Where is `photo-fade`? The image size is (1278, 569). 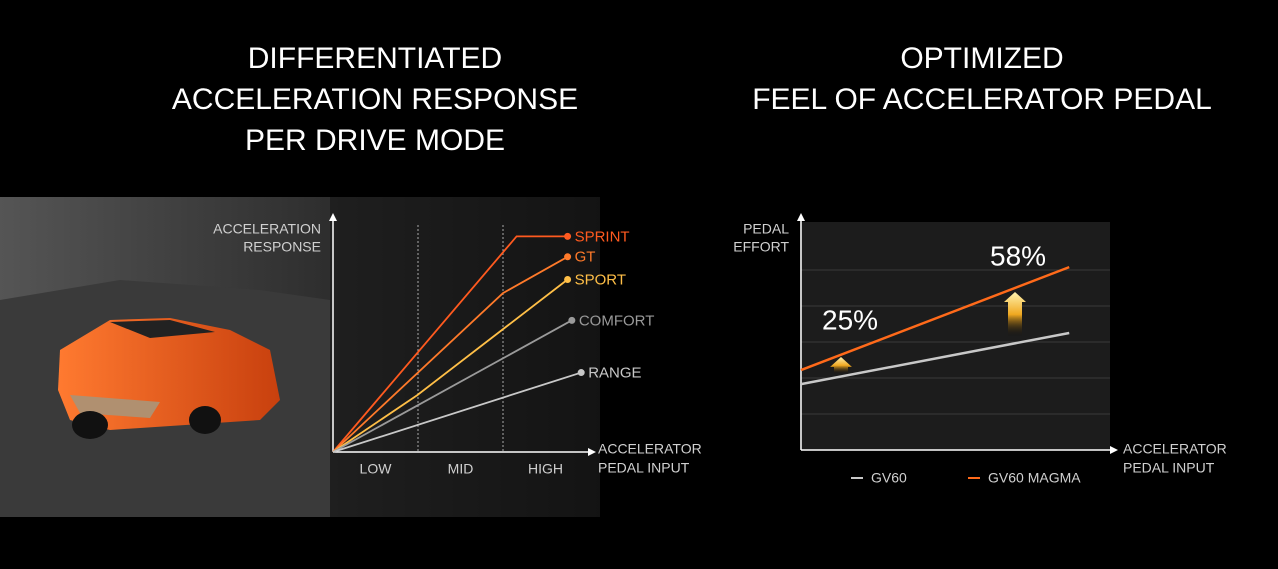
photo-fade is located at coordinates (465, 357).